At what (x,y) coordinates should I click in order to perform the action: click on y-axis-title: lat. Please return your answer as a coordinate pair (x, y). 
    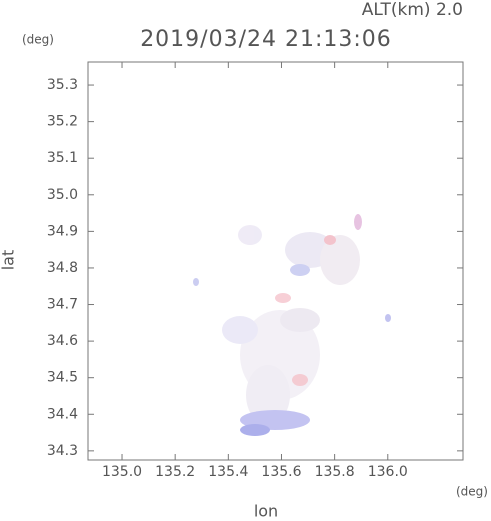
    Looking at the image, I should click on (9, 260).